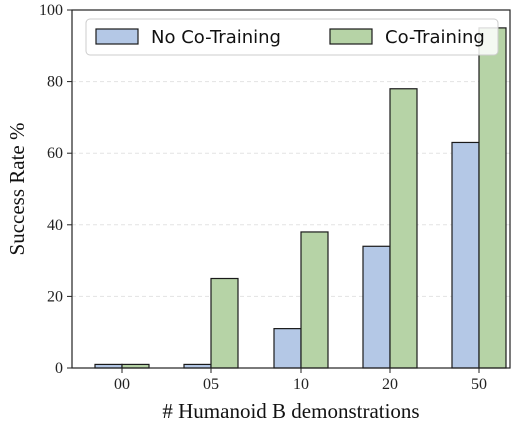 This screenshot has height=425, width=525. What do you see at coordinates (55, 189) in the screenshot?
I see `y-axis-ticks: 0 20 40 60 80 100` at bounding box center [55, 189].